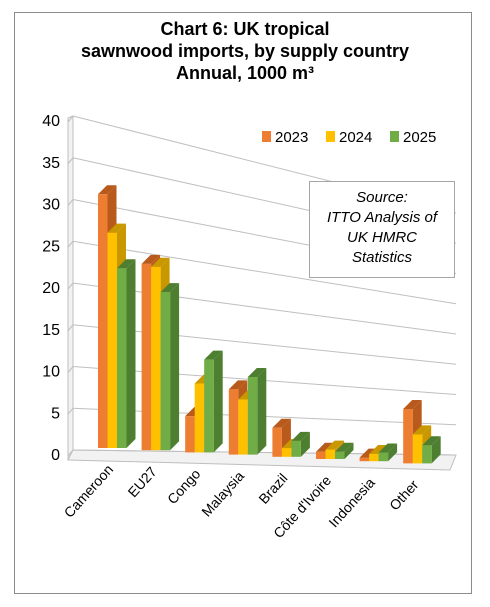 The image size is (490, 607). What do you see at coordinates (382, 237) in the screenshot?
I see `source-line-3: UK HMRC` at bounding box center [382, 237].